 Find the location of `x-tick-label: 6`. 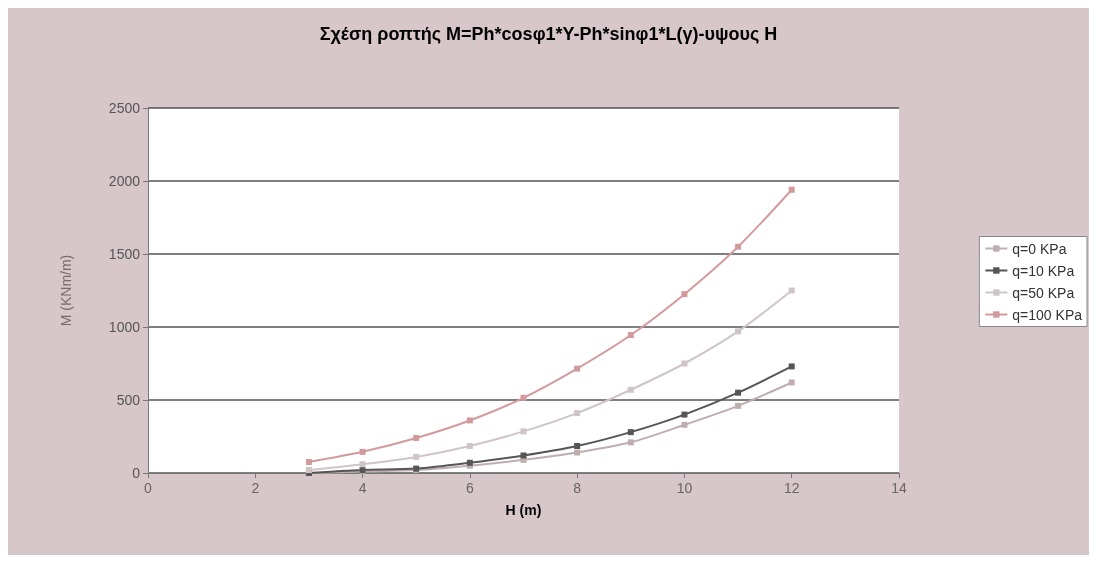

x-tick-label: 6 is located at coordinates (469, 488).